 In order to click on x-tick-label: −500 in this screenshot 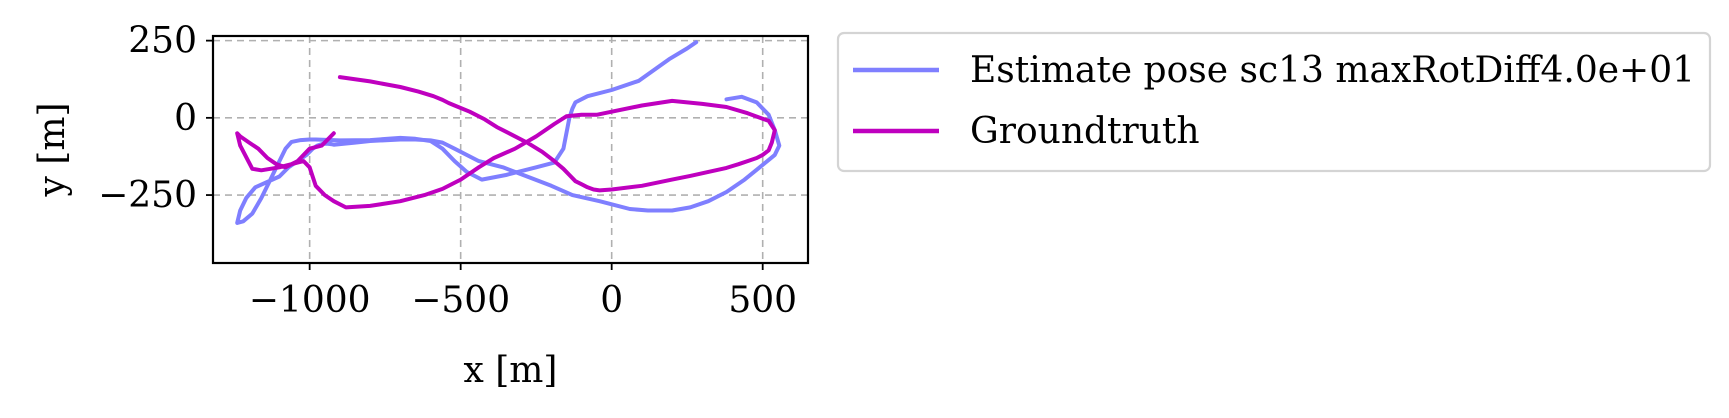, I will do `click(460, 300)`.